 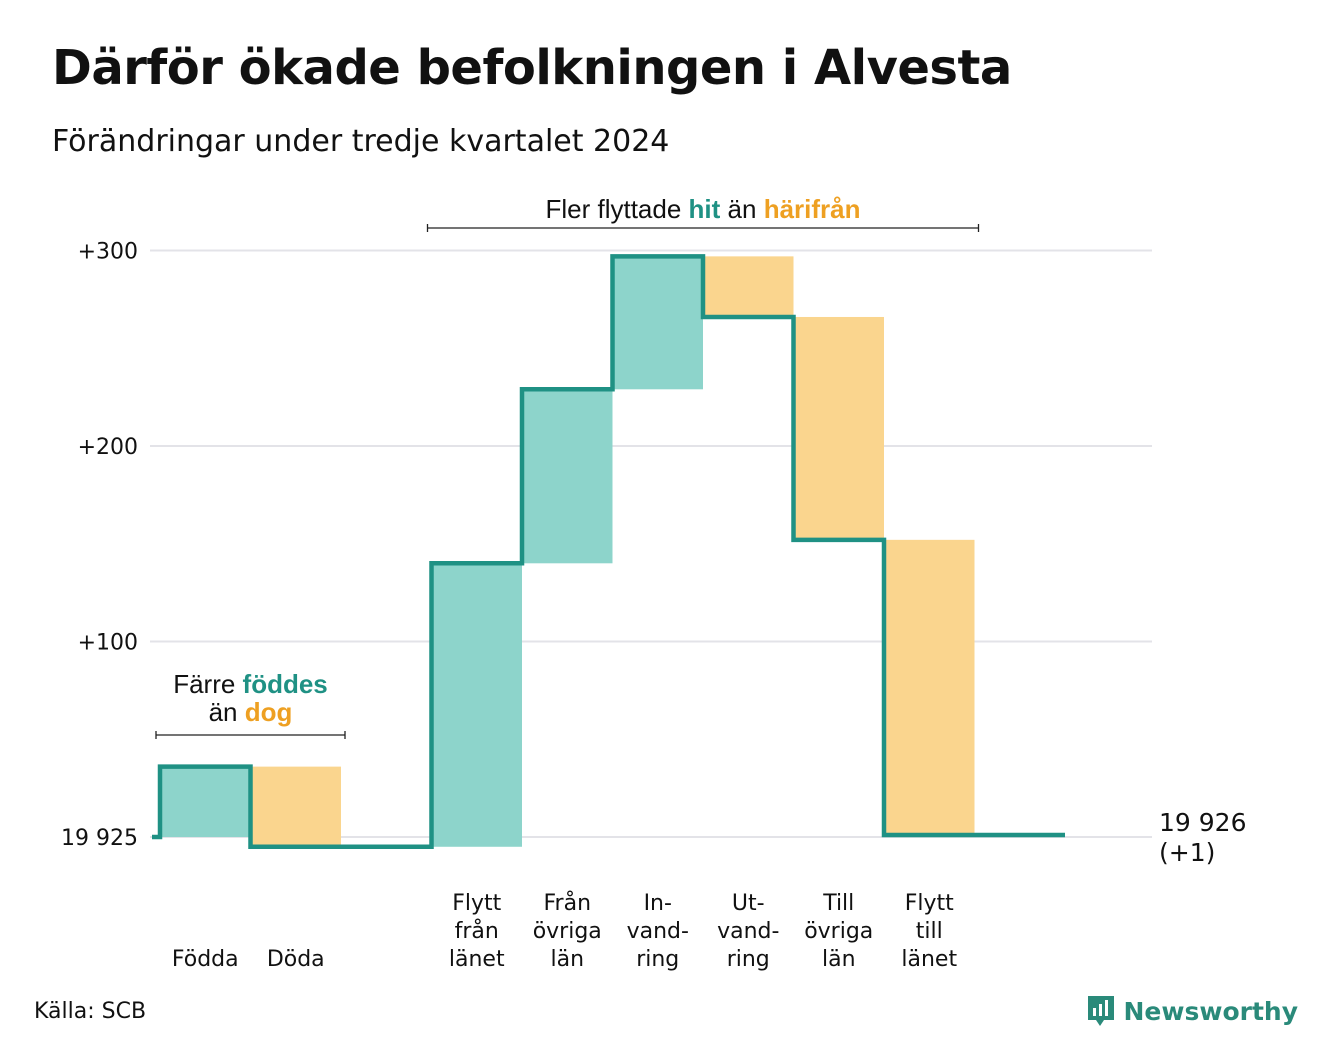 I want to click on chart-title: Därför ökade befolkningen i Alvesta, so click(x=532, y=68).